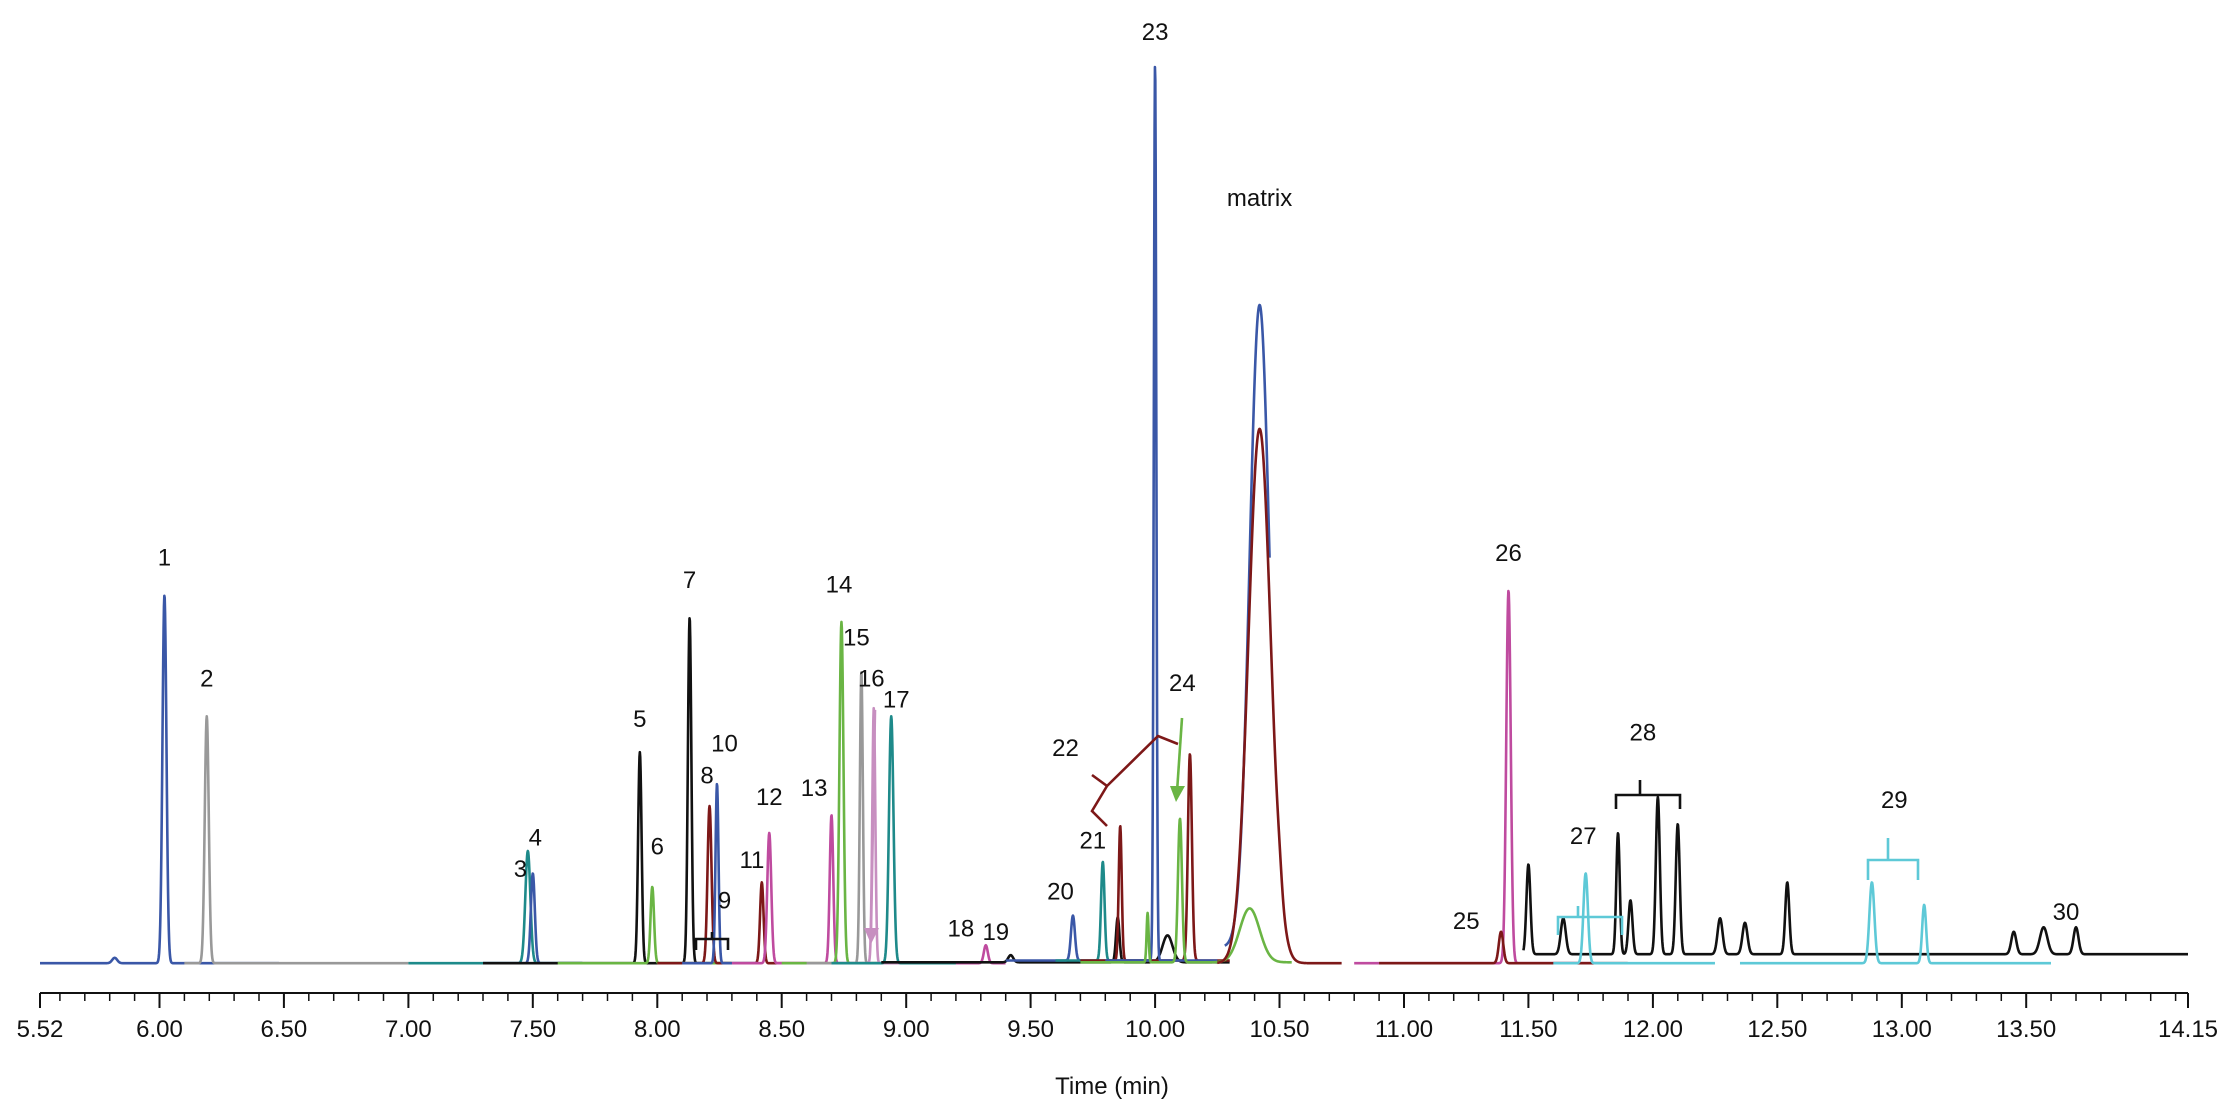 Image resolution: width=2219 pixels, height=1109 pixels. I want to click on x-tick-label: 13.50, so click(2026, 1029).